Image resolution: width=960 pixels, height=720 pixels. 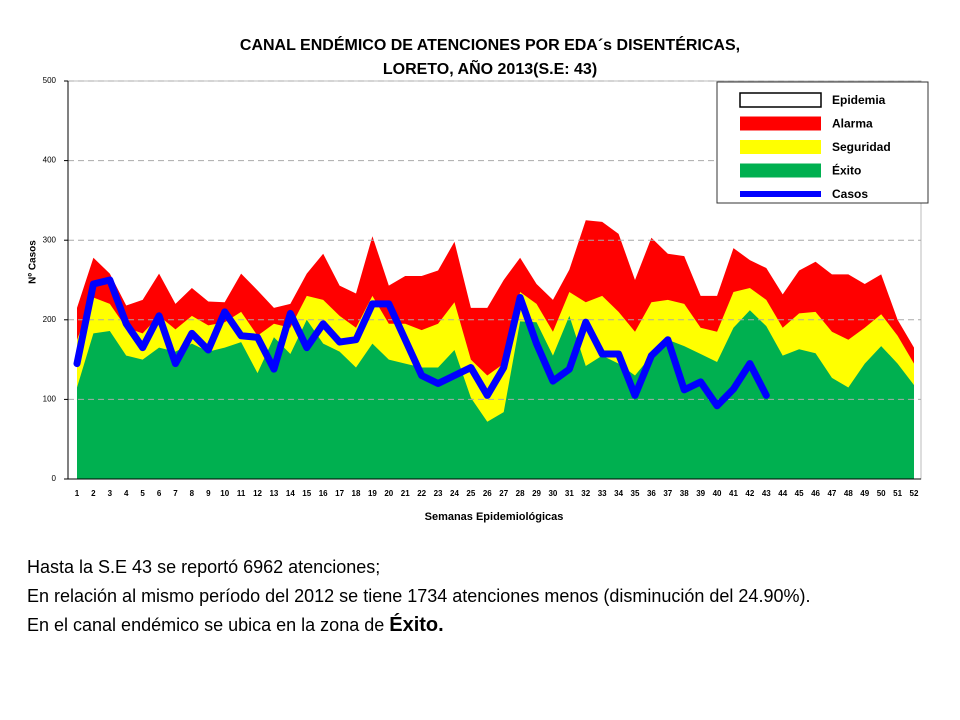 I want to click on x-tick-label: 28, so click(x=520, y=493).